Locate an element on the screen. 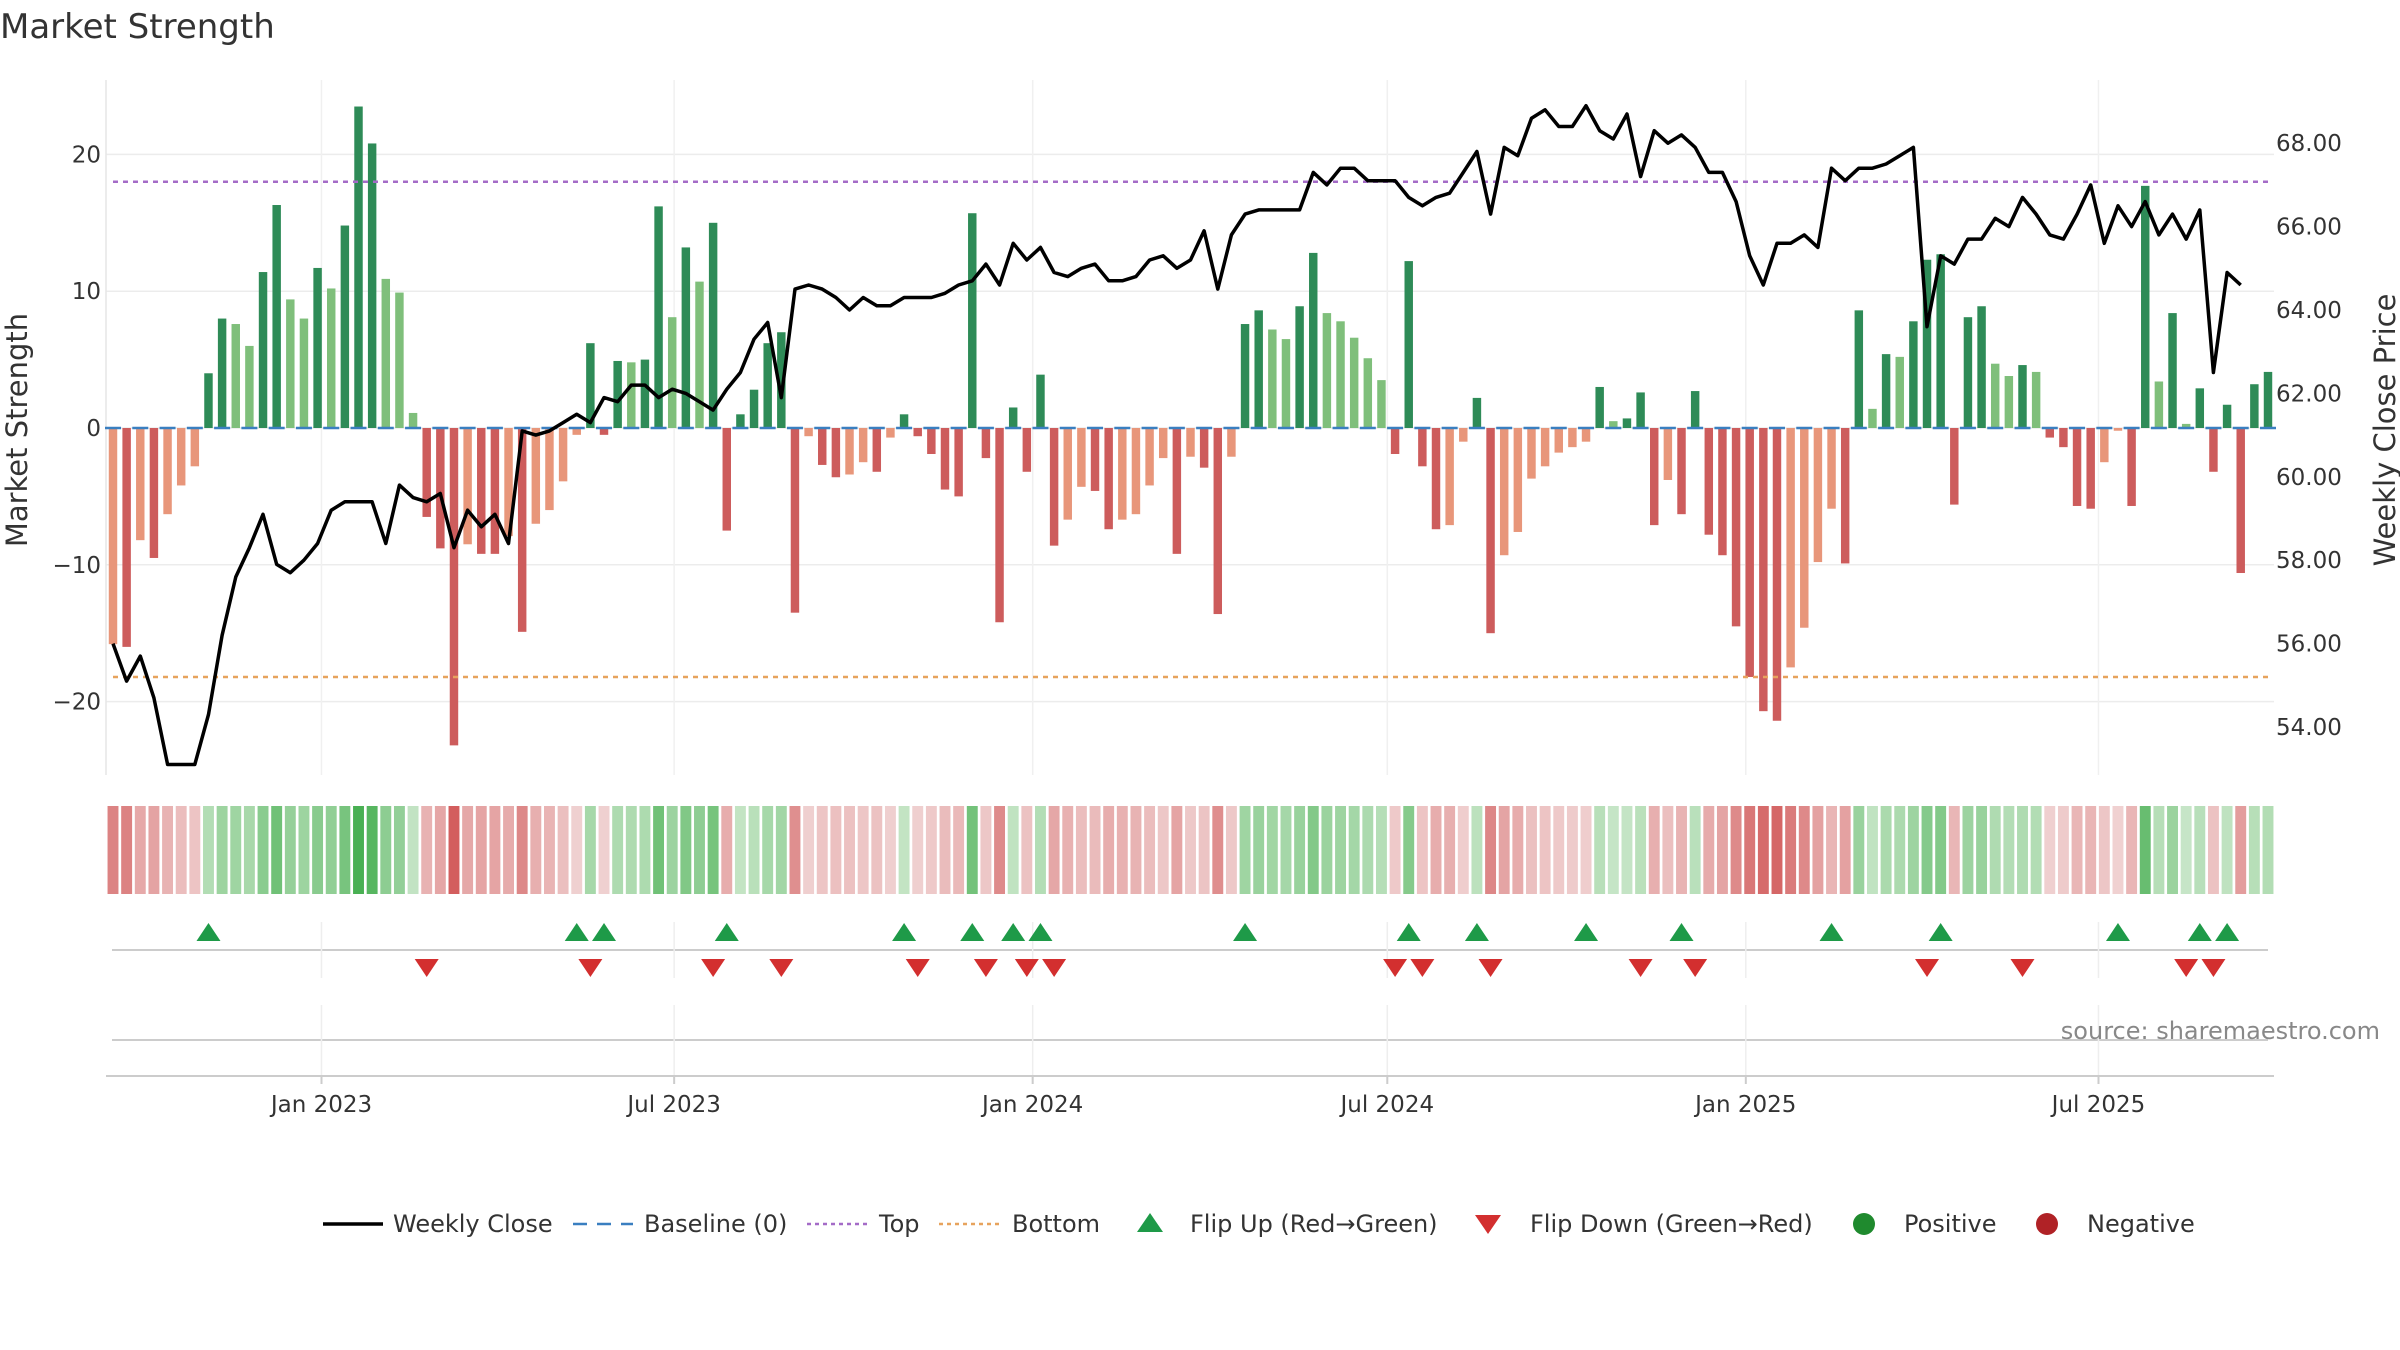 The width and height of the screenshot is (2400, 1350). legend-label: Weekly Close is located at coordinates (473, 1224).